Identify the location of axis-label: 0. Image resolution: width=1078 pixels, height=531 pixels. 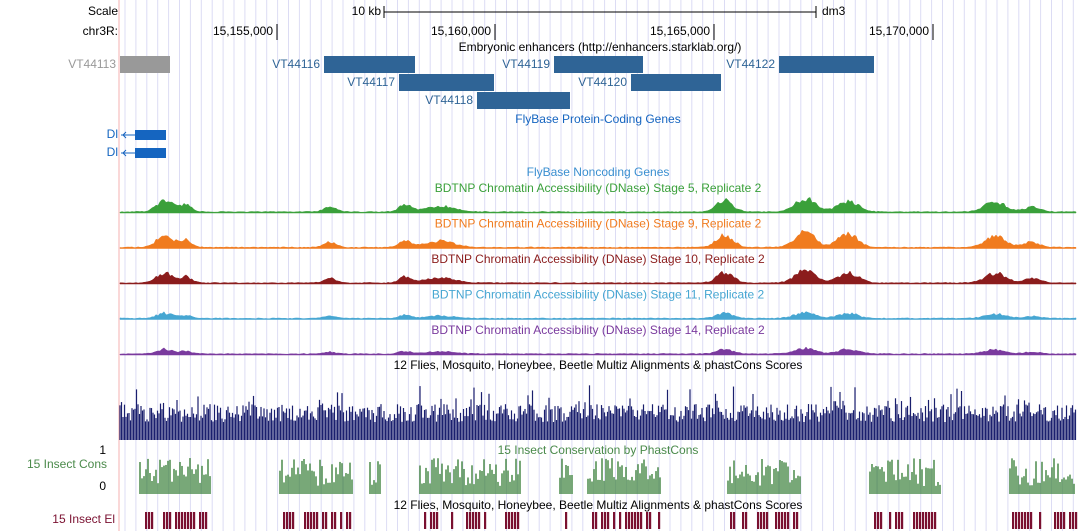
(102, 486).